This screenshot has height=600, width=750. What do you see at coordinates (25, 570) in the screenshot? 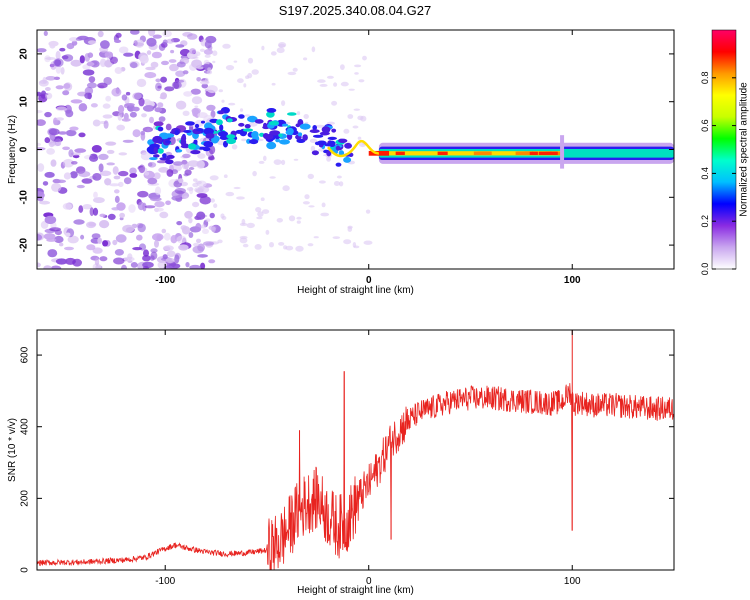
I see `y-tick-label: 0` at bounding box center [25, 570].